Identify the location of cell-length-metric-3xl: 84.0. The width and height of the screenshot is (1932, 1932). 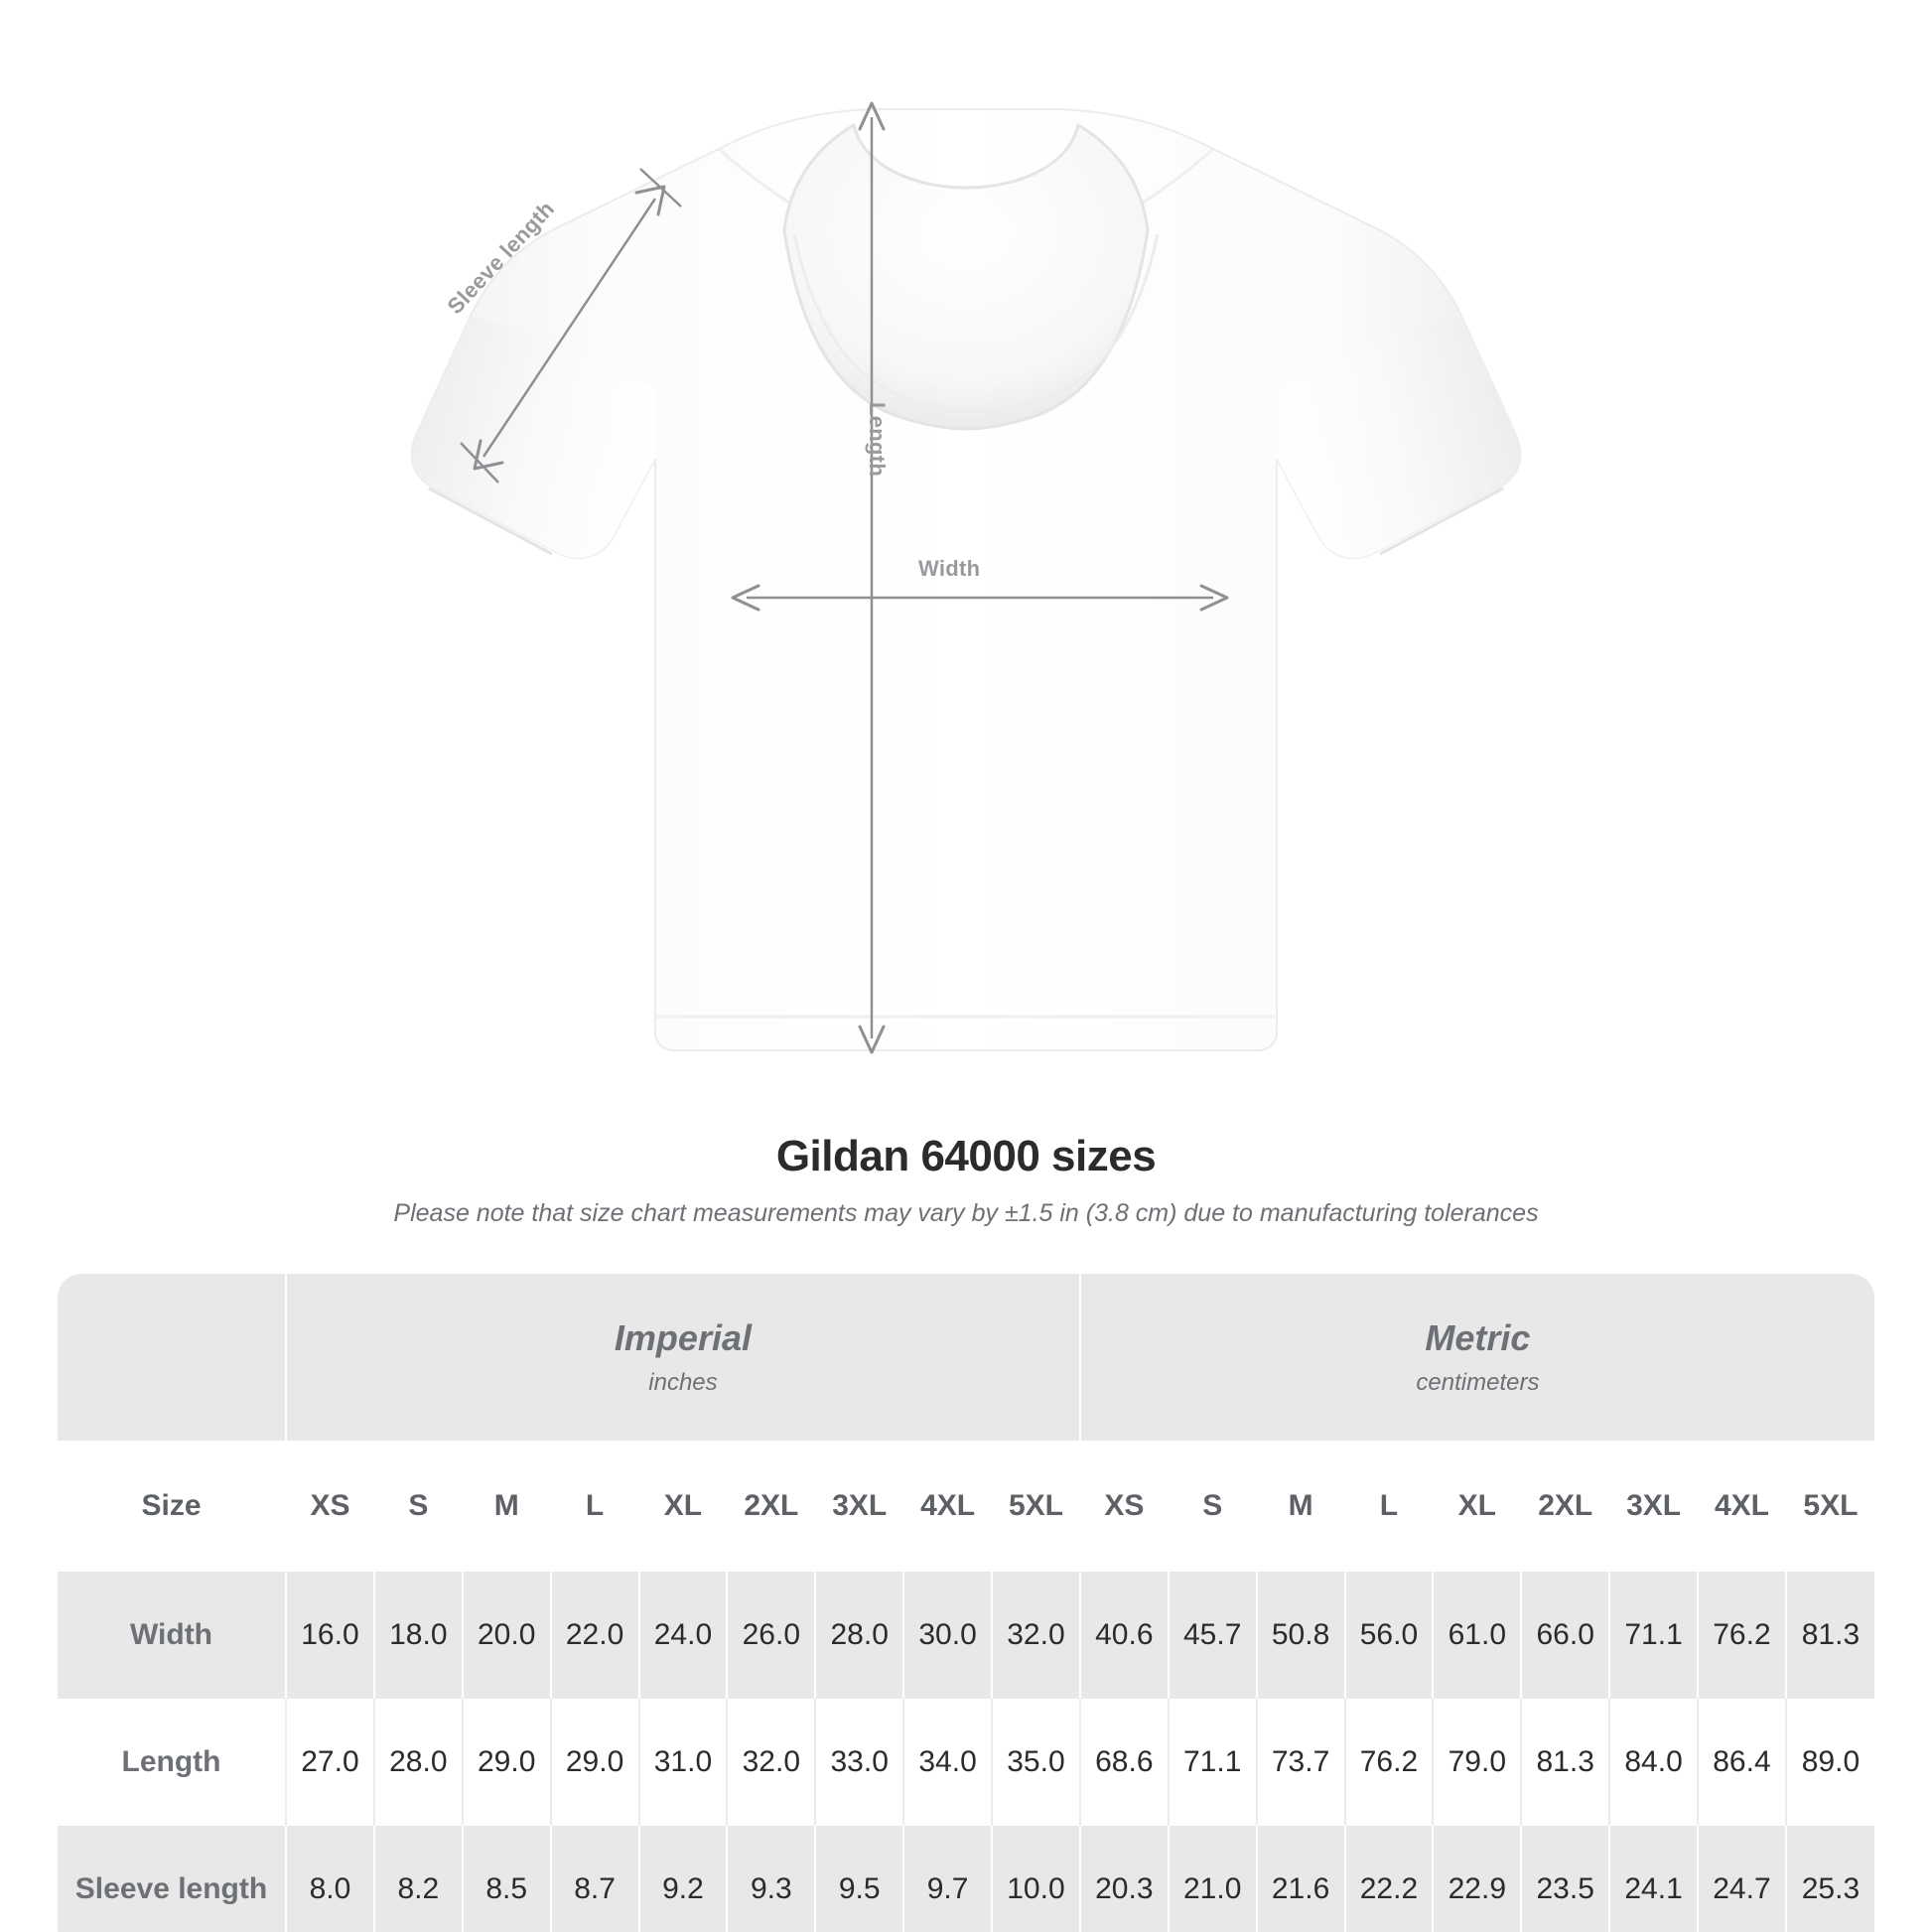
(1653, 1762).